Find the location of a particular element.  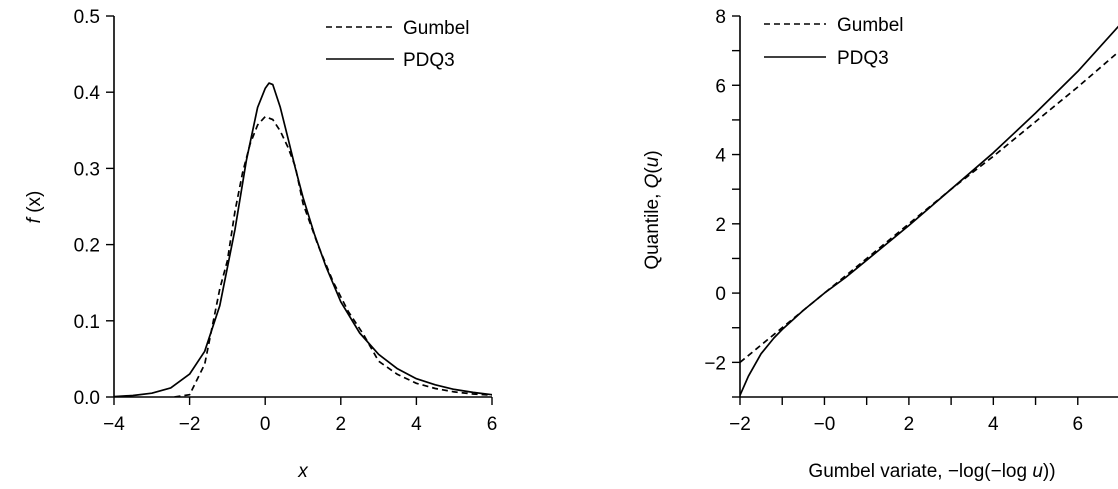

y-tick-label: 8 is located at coordinates (720, 17).